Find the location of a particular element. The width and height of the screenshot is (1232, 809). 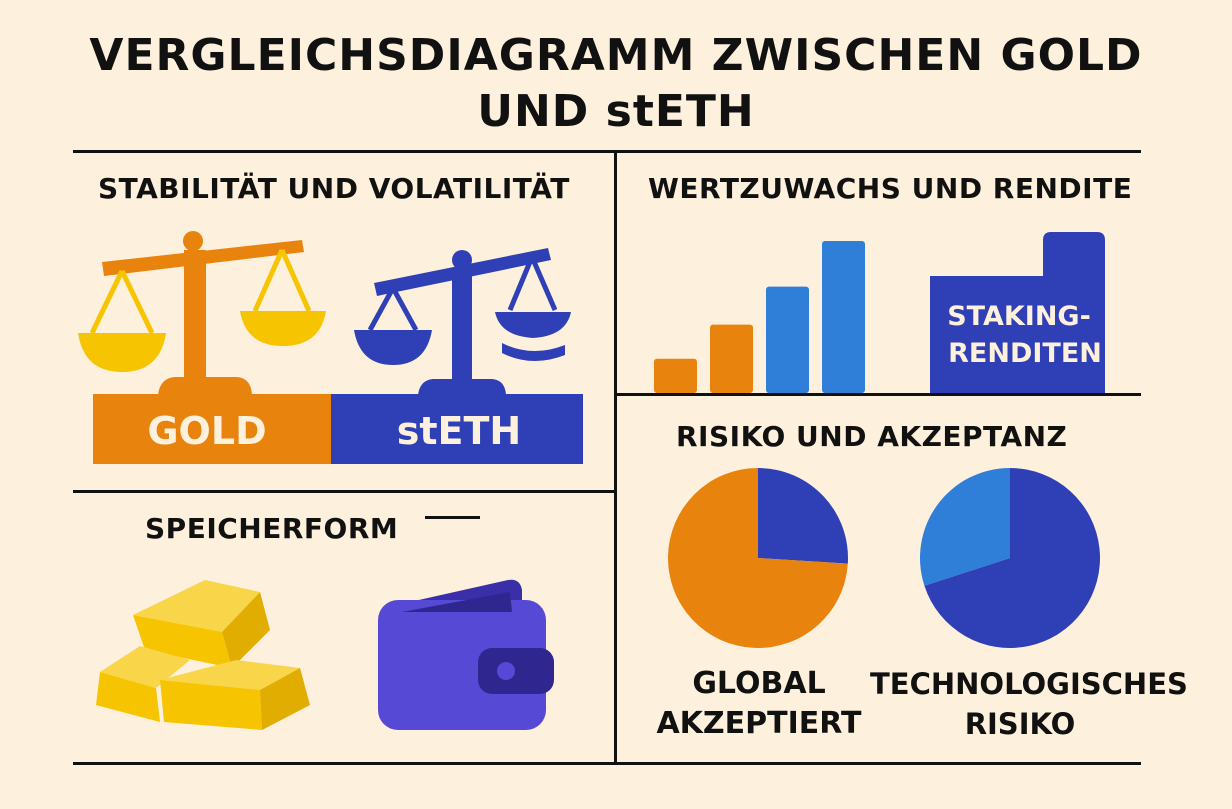

pie-label-global: GLOBAL AKZEPTIERT is located at coordinates (759, 704).